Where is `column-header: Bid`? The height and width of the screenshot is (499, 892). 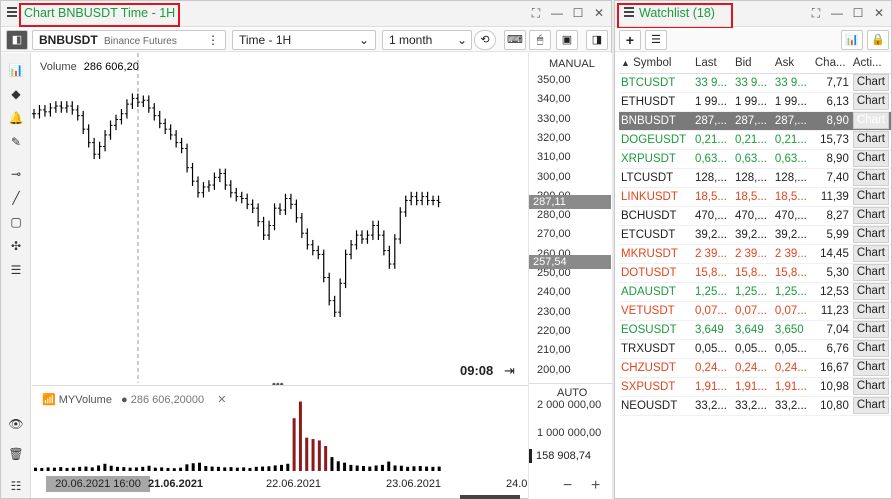 column-header: Bid is located at coordinates (752, 64).